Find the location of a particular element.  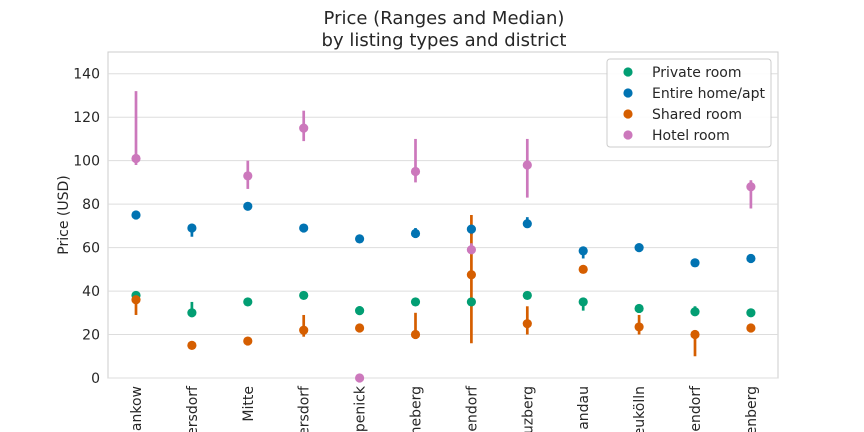

legend-box is located at coordinates (689, 103).